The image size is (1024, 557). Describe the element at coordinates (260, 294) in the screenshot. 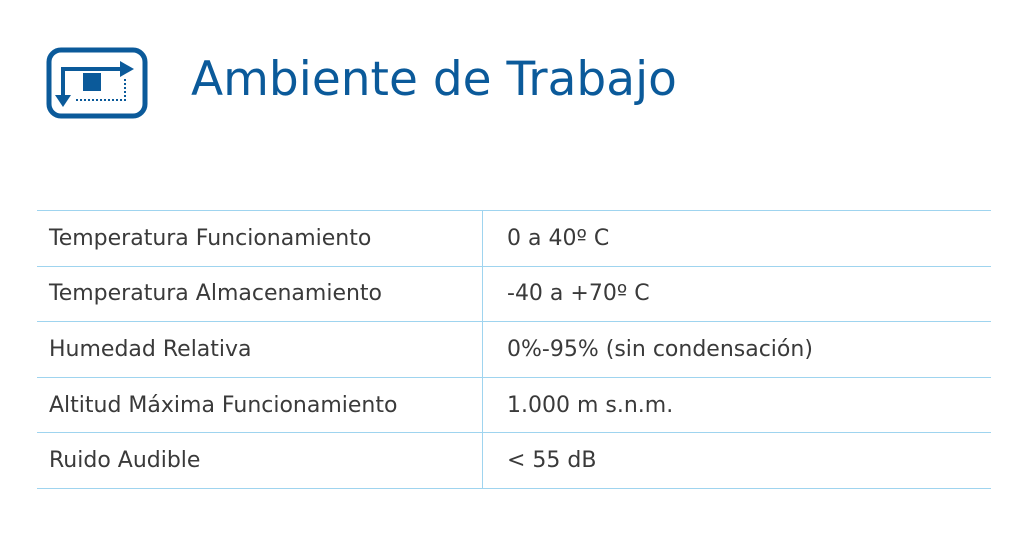

I see `spec-label: Temperatura Almacenamiento` at that location.